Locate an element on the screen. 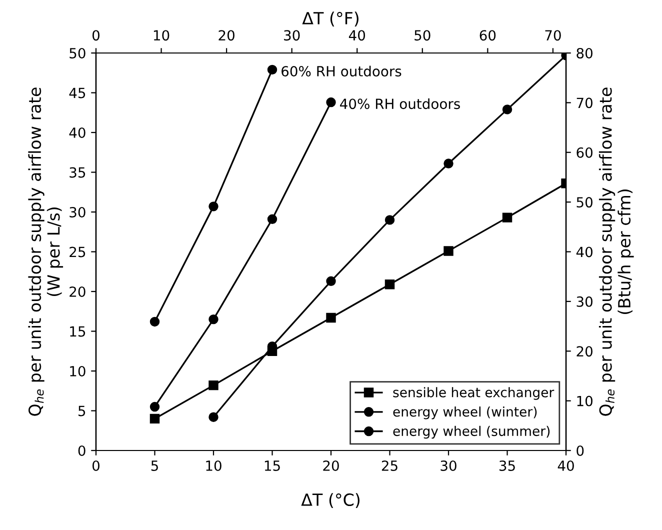 The width and height of the screenshot is (662, 530). x-tick-label: 40 is located at coordinates (566, 465).